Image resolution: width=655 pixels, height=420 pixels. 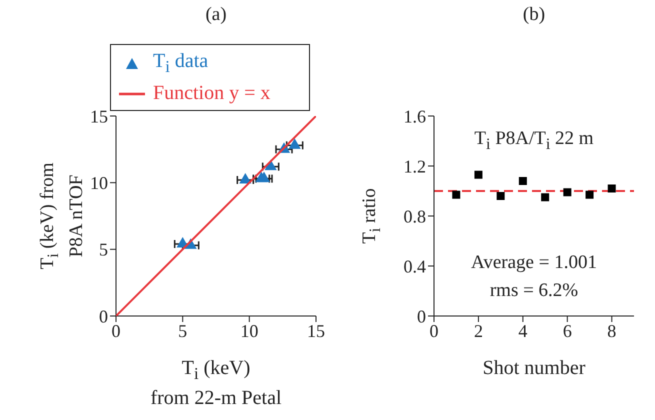 What do you see at coordinates (99, 183) in the screenshot?
I see `y-tick-label: 10` at bounding box center [99, 183].